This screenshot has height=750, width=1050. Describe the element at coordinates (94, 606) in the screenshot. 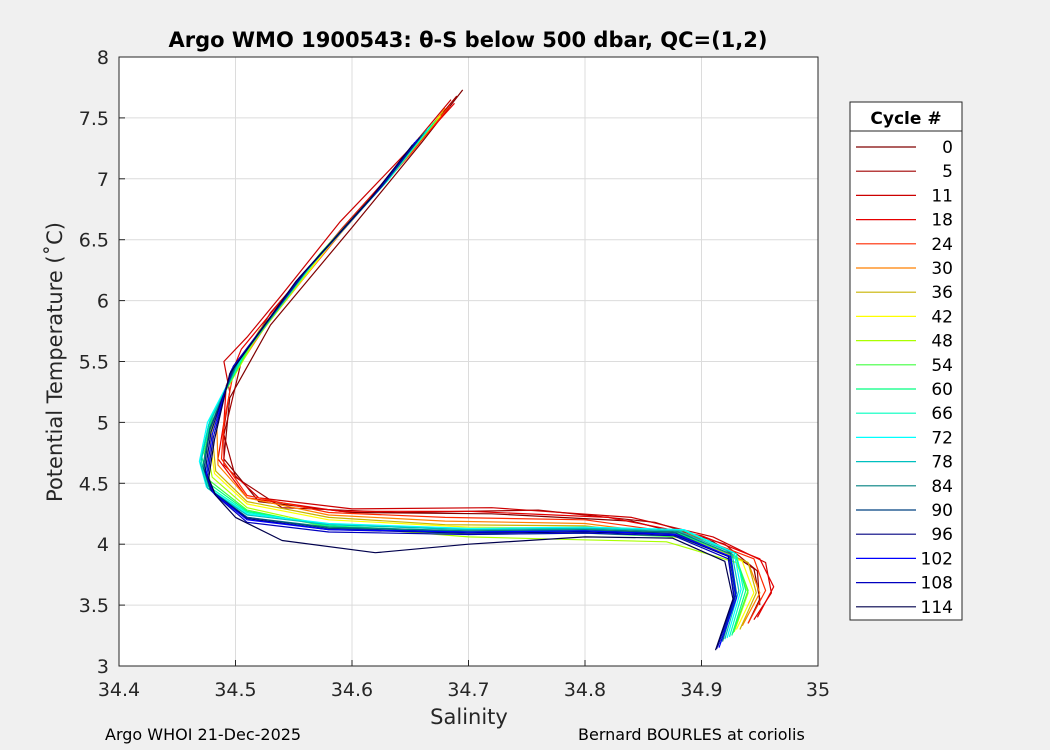

I see `y-tick-label: 3.5` at that location.